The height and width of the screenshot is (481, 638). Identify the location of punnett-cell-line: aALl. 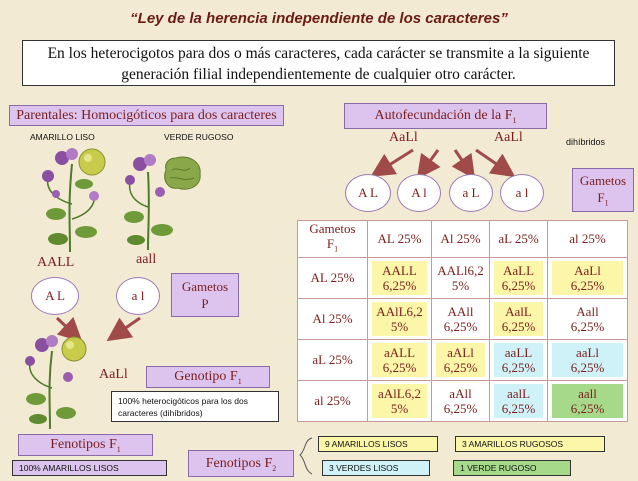
(460, 352).